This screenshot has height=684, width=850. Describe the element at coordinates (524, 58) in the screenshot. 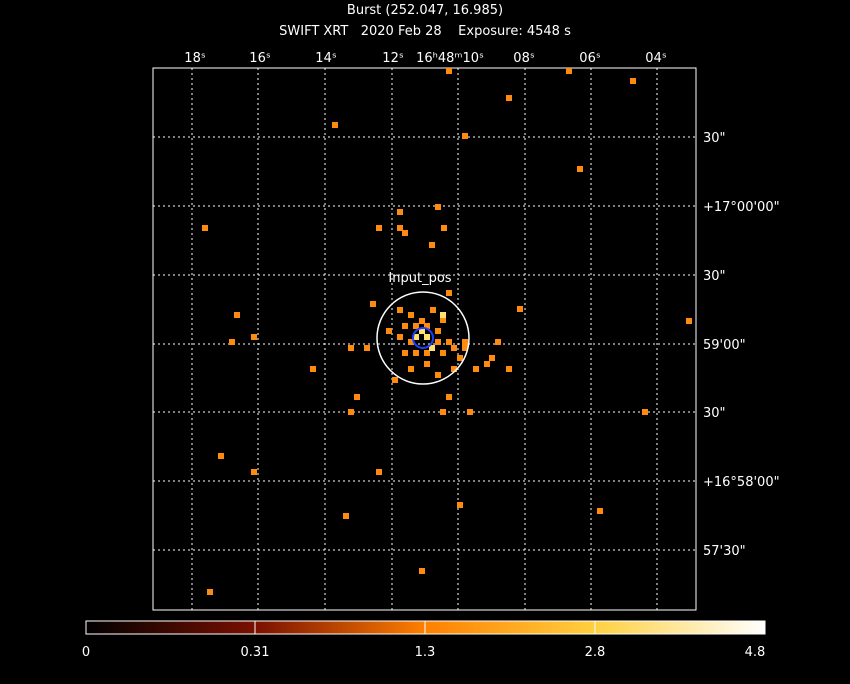

I see `ra-label: 08ˢ` at that location.